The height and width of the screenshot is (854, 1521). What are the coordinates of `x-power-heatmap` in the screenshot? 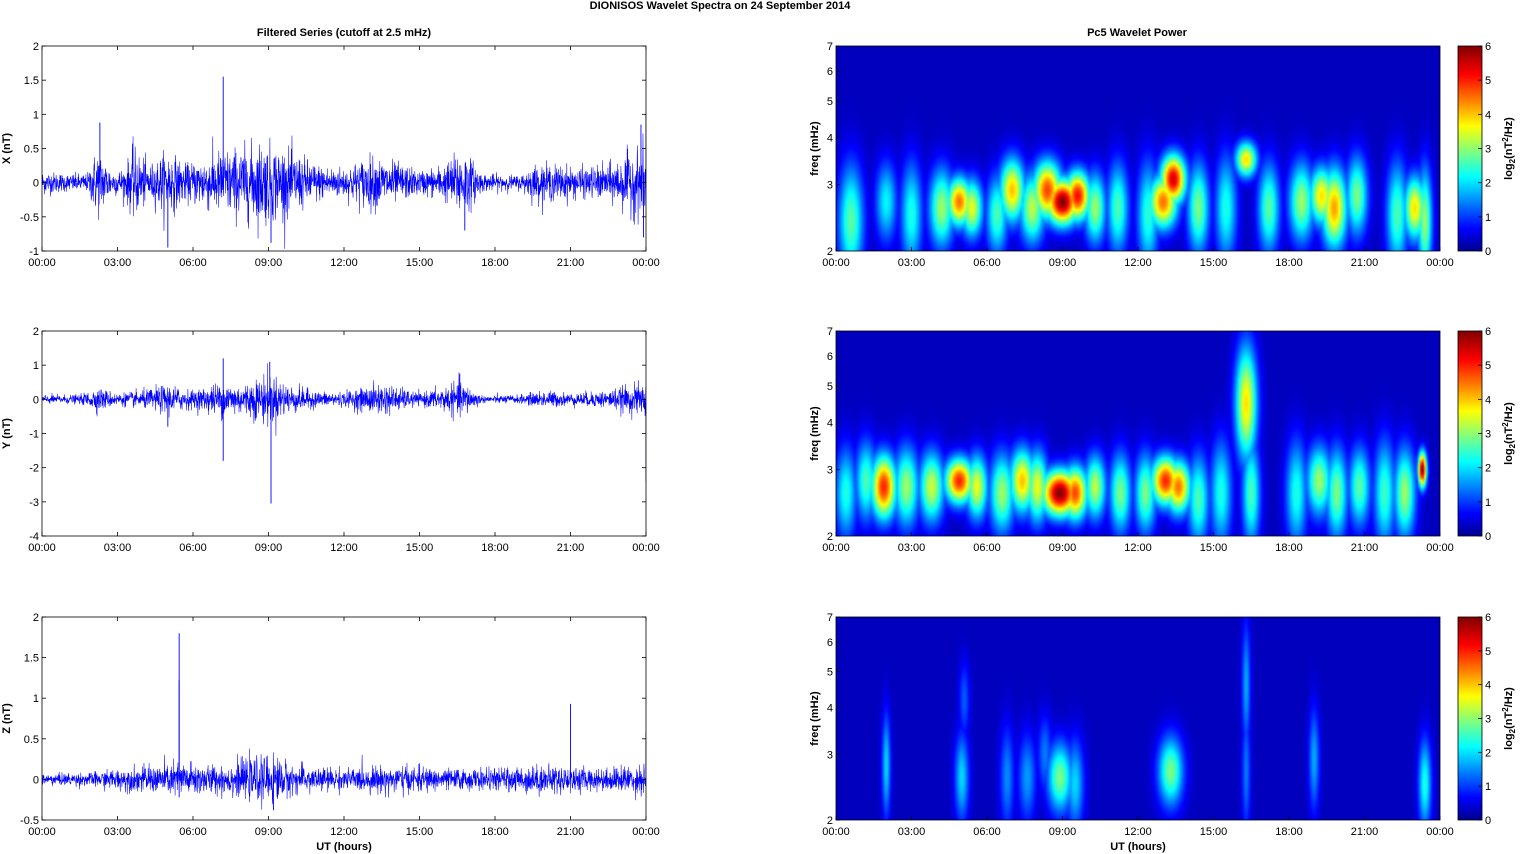 It's located at (1138, 148).